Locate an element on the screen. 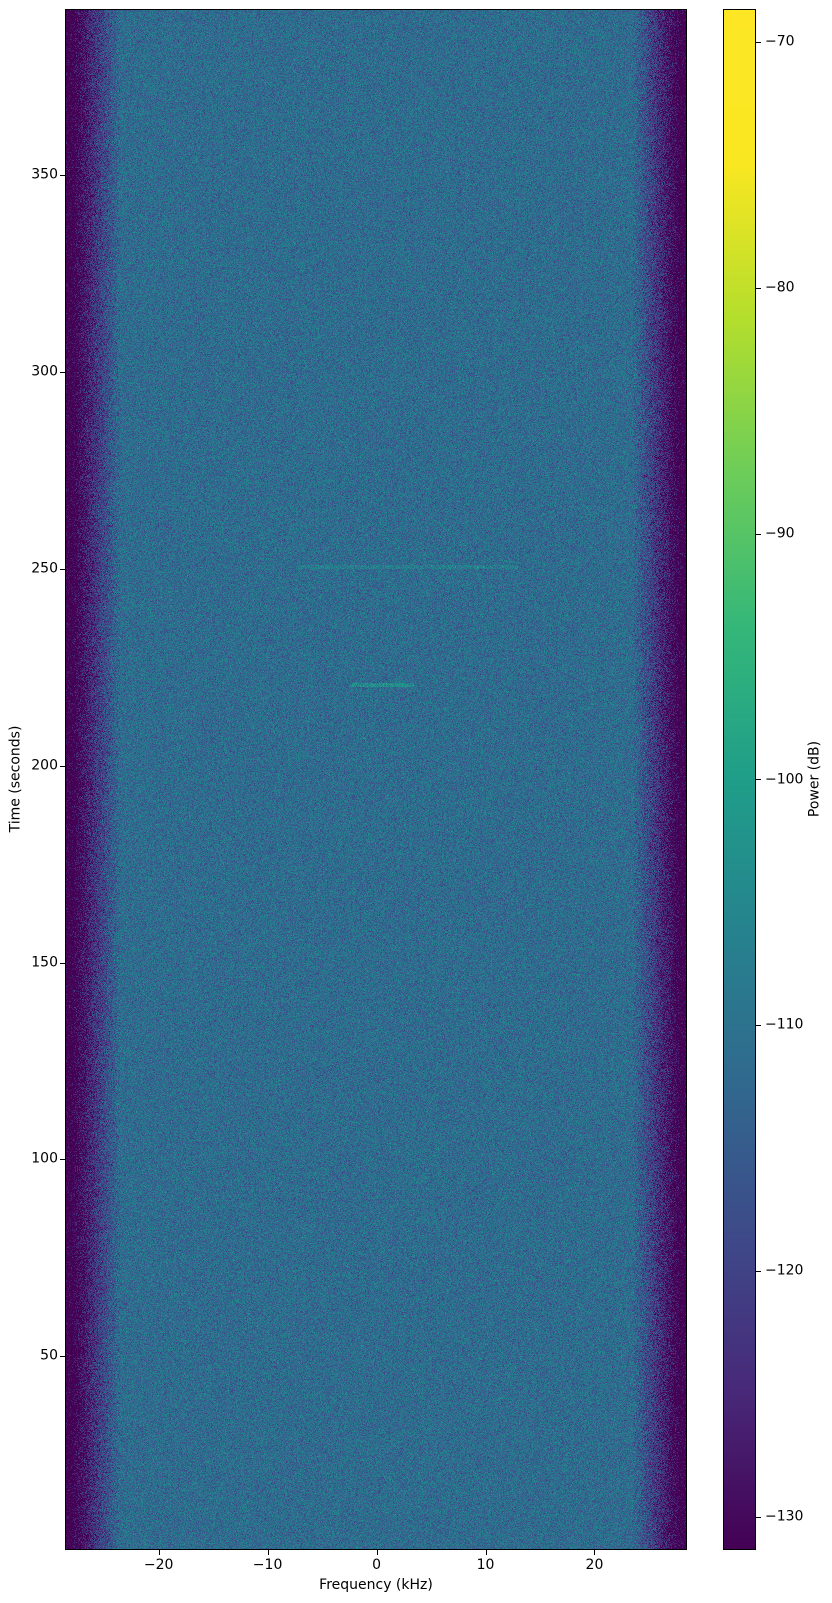 The width and height of the screenshot is (832, 1603). y-tick-label: 250 is located at coordinates (44, 568).